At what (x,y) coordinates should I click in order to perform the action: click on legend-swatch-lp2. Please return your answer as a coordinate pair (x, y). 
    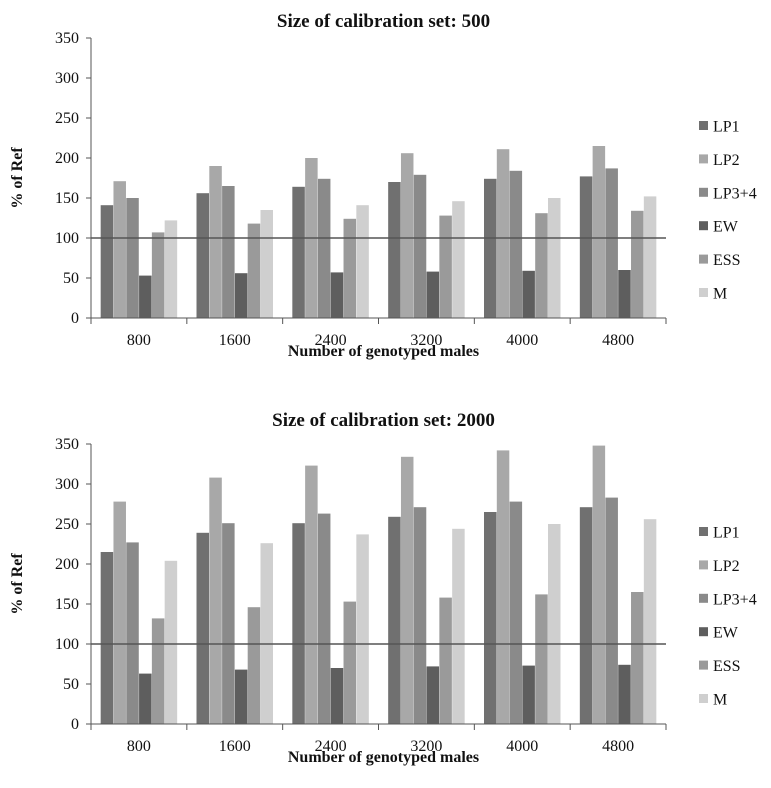
    Looking at the image, I should click on (703, 565).